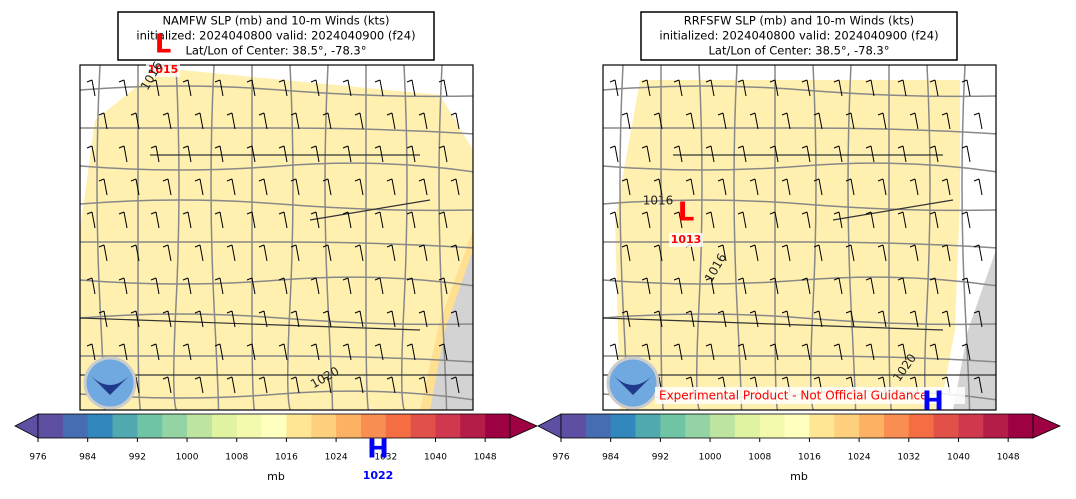  What do you see at coordinates (799, 476) in the screenshot?
I see `colorbar-label: mb` at bounding box center [799, 476].